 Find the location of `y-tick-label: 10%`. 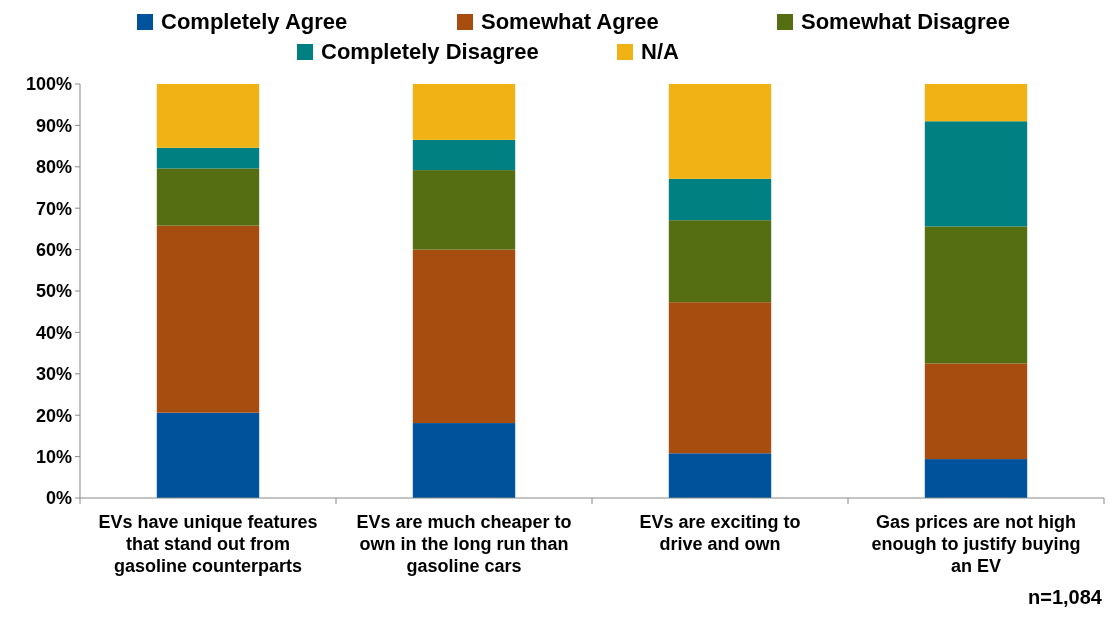

y-tick-label: 10% is located at coordinates (53, 456).